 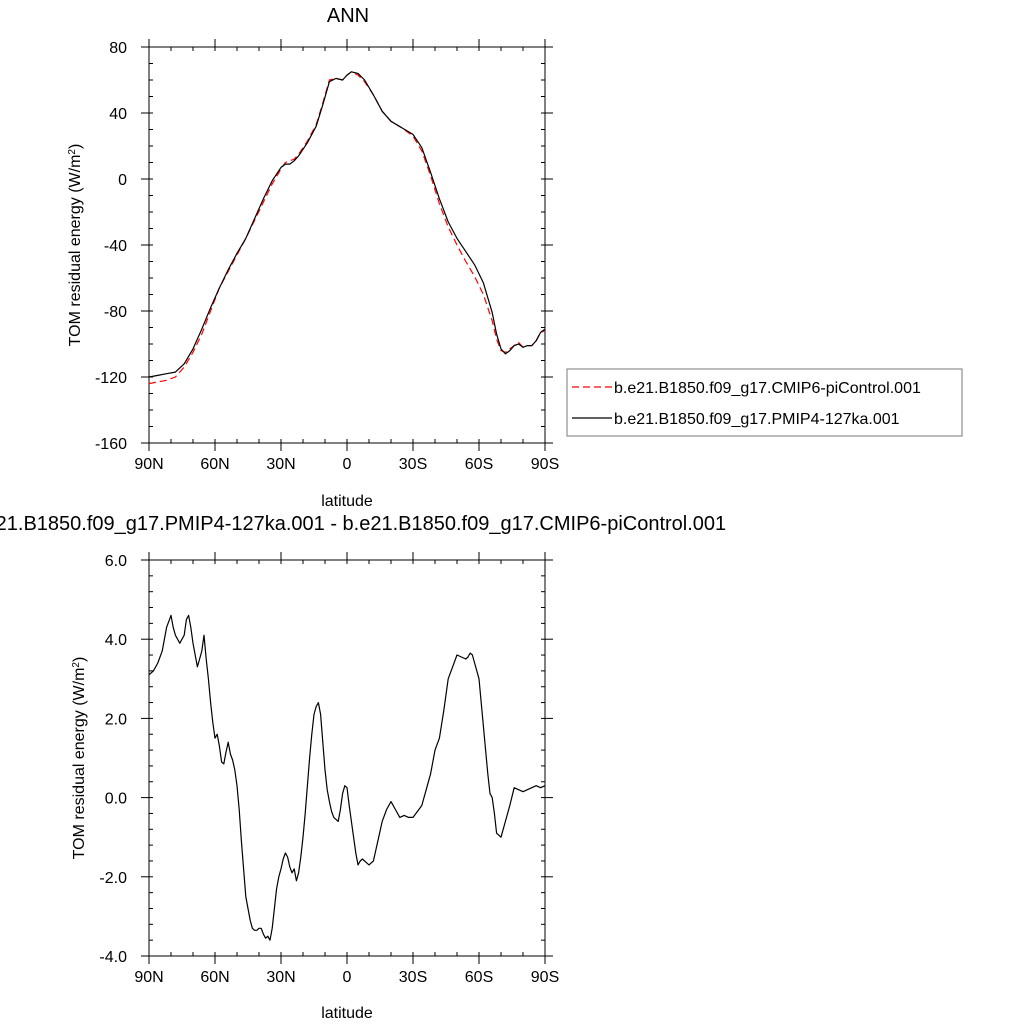 I want to click on top-panel-title: ANN, so click(x=348, y=16).